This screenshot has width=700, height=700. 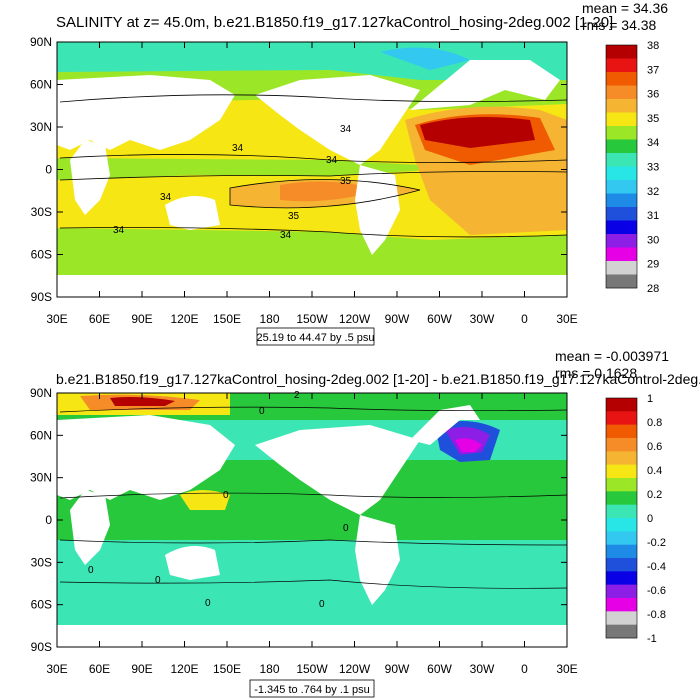 I want to click on colorbar-label: -1, so click(x=652, y=639).